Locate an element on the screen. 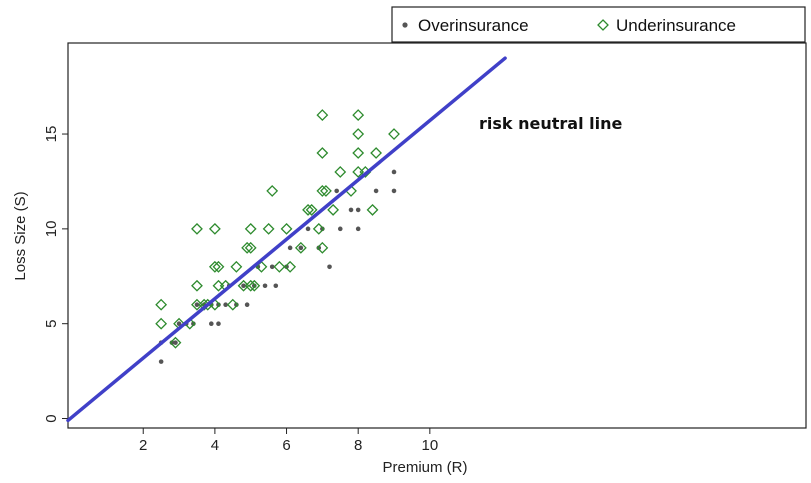 This screenshot has width=811, height=483. series-overinsurance is located at coordinates (277, 266).